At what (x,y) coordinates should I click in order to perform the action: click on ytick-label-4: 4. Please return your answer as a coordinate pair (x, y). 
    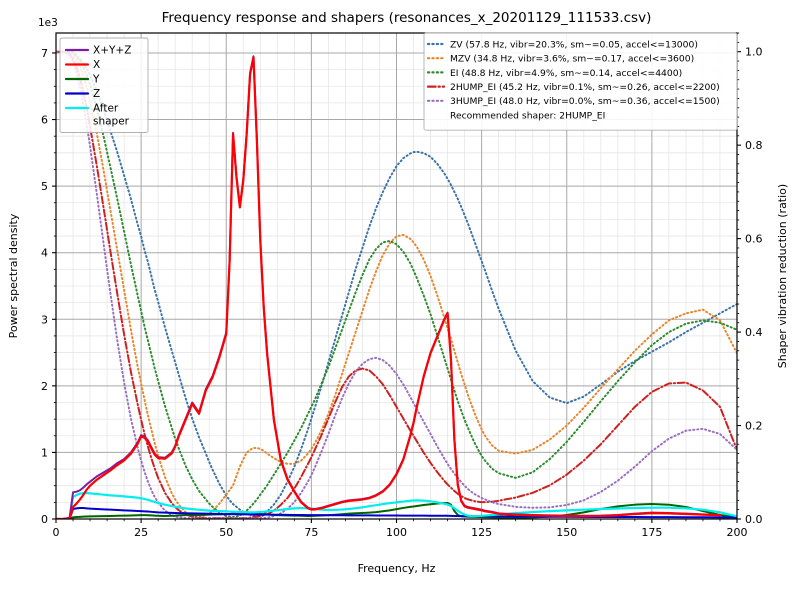
    Looking at the image, I should click on (44, 253).